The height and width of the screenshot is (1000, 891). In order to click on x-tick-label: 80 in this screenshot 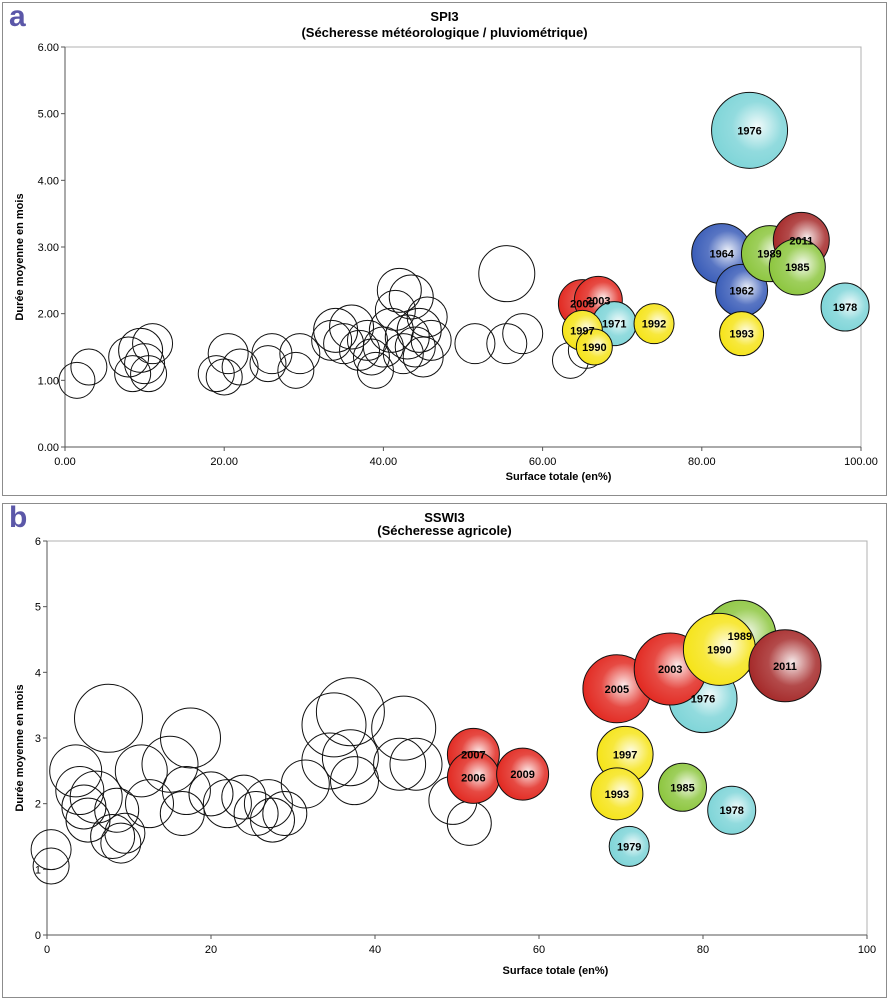, I will do `click(703, 950)`.